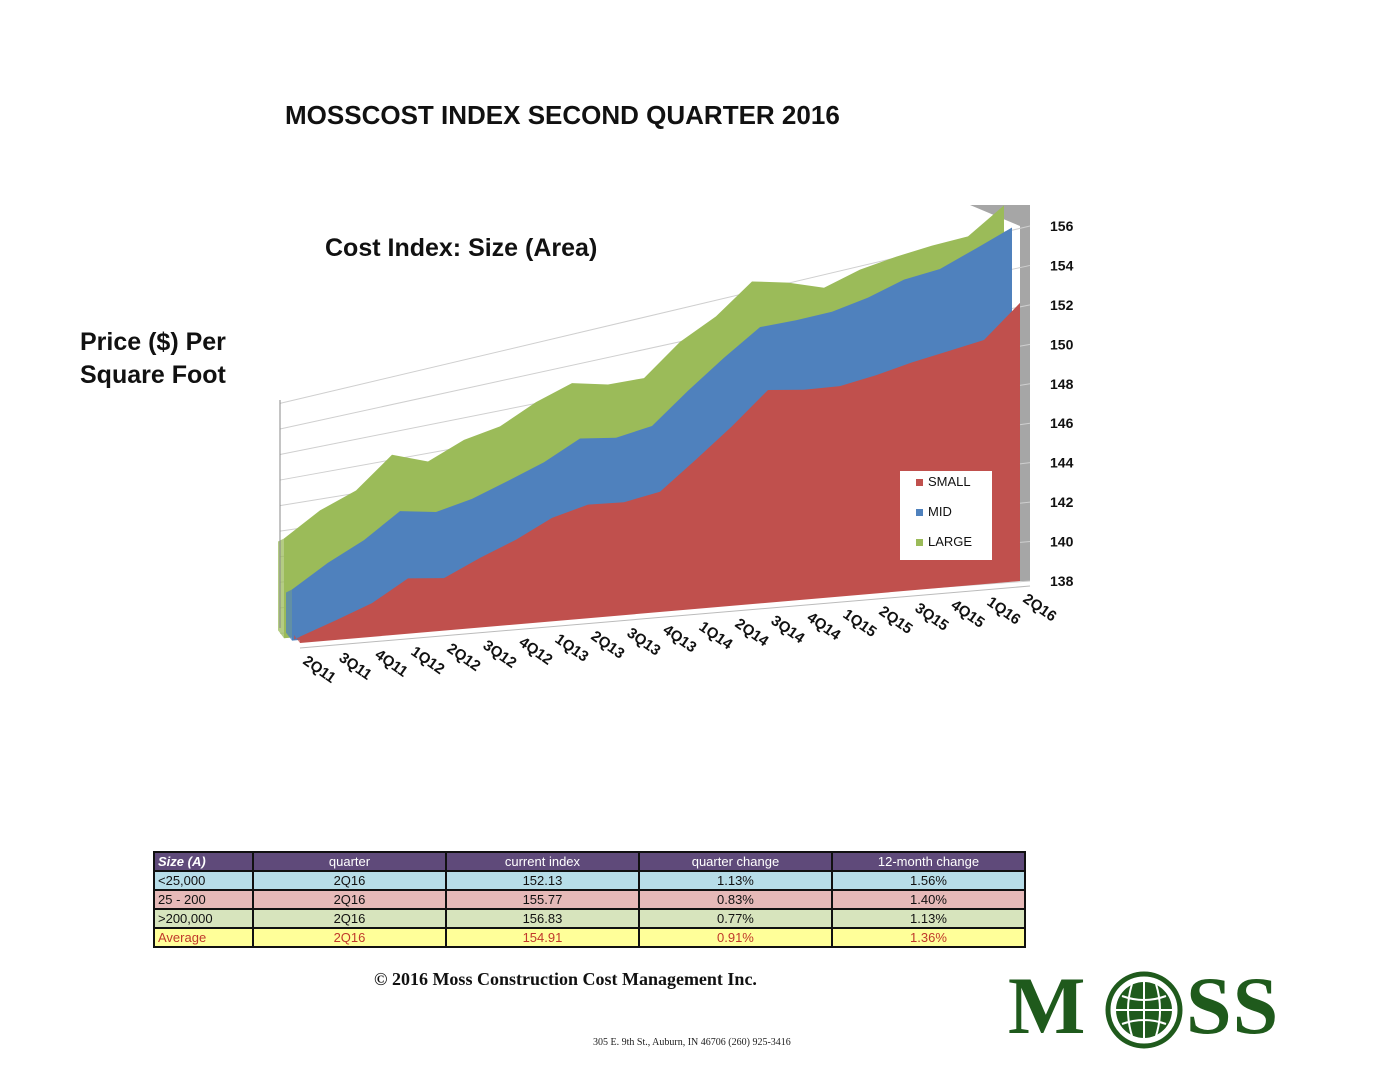 The image size is (1400, 1082). I want to click on table-cell: 1.36%, so click(928, 937).